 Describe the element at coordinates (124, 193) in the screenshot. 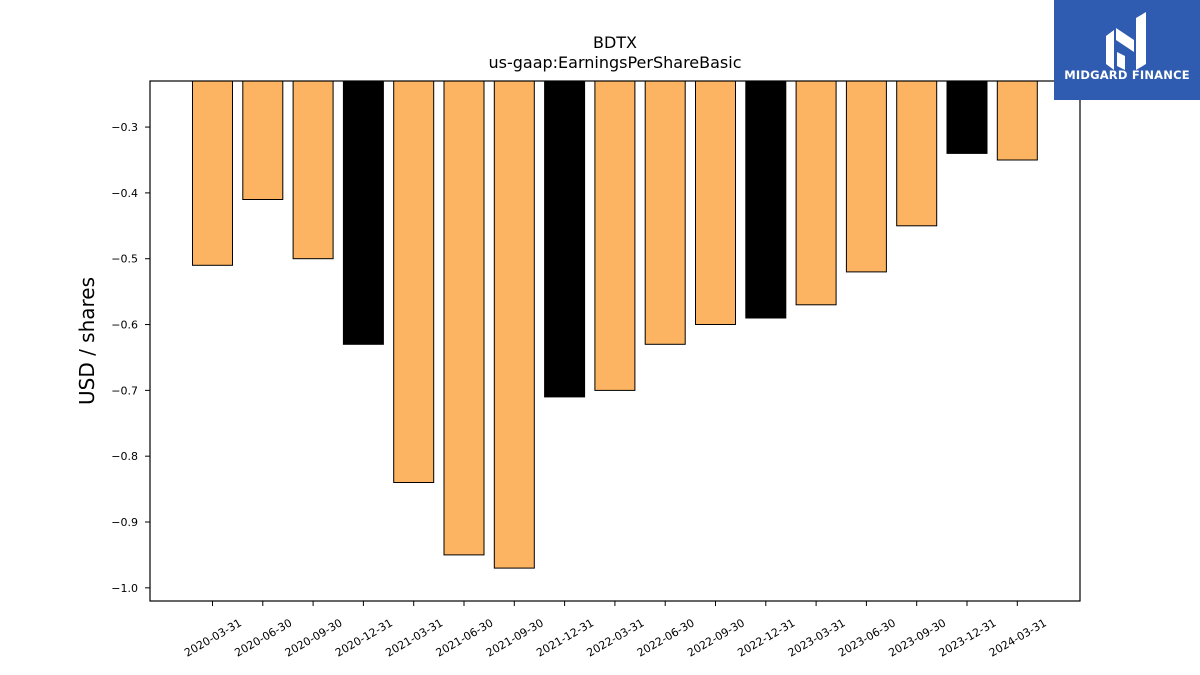

I see `y-tick-label: −0.4` at that location.